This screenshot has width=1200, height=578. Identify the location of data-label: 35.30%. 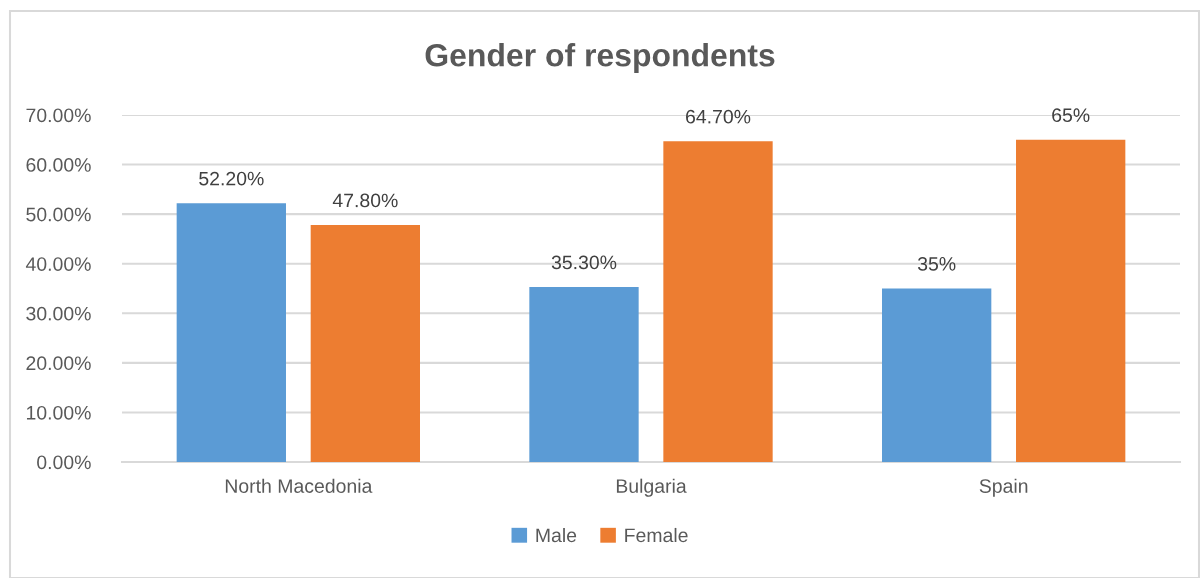
(584, 262).